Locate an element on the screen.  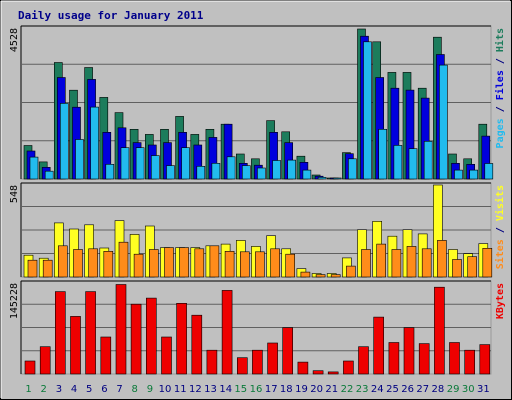
day-label-10: 10 is located at coordinates (165, 389).